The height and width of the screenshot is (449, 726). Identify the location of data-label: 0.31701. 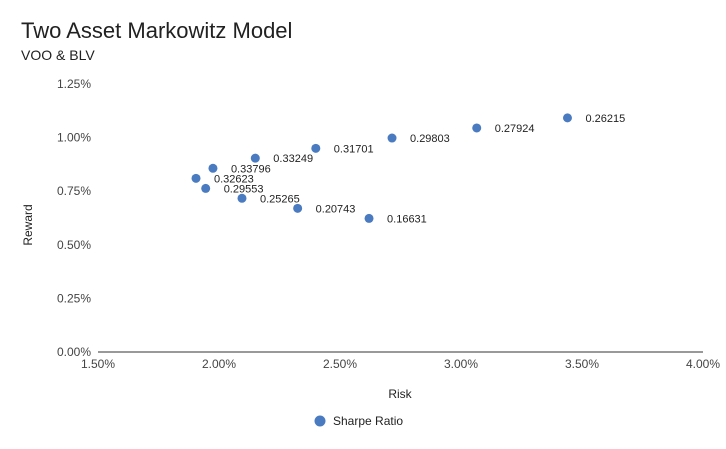
(354, 149).